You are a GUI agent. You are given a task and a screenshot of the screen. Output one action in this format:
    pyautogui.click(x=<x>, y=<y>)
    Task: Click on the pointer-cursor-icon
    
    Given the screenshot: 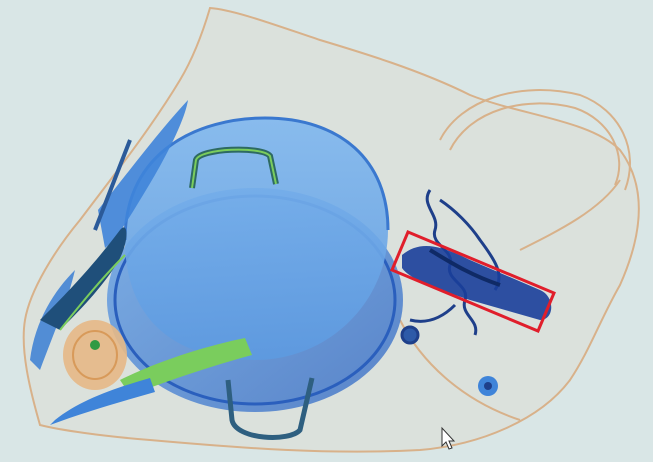 What is the action you would take?
    pyautogui.click(x=448, y=438)
    